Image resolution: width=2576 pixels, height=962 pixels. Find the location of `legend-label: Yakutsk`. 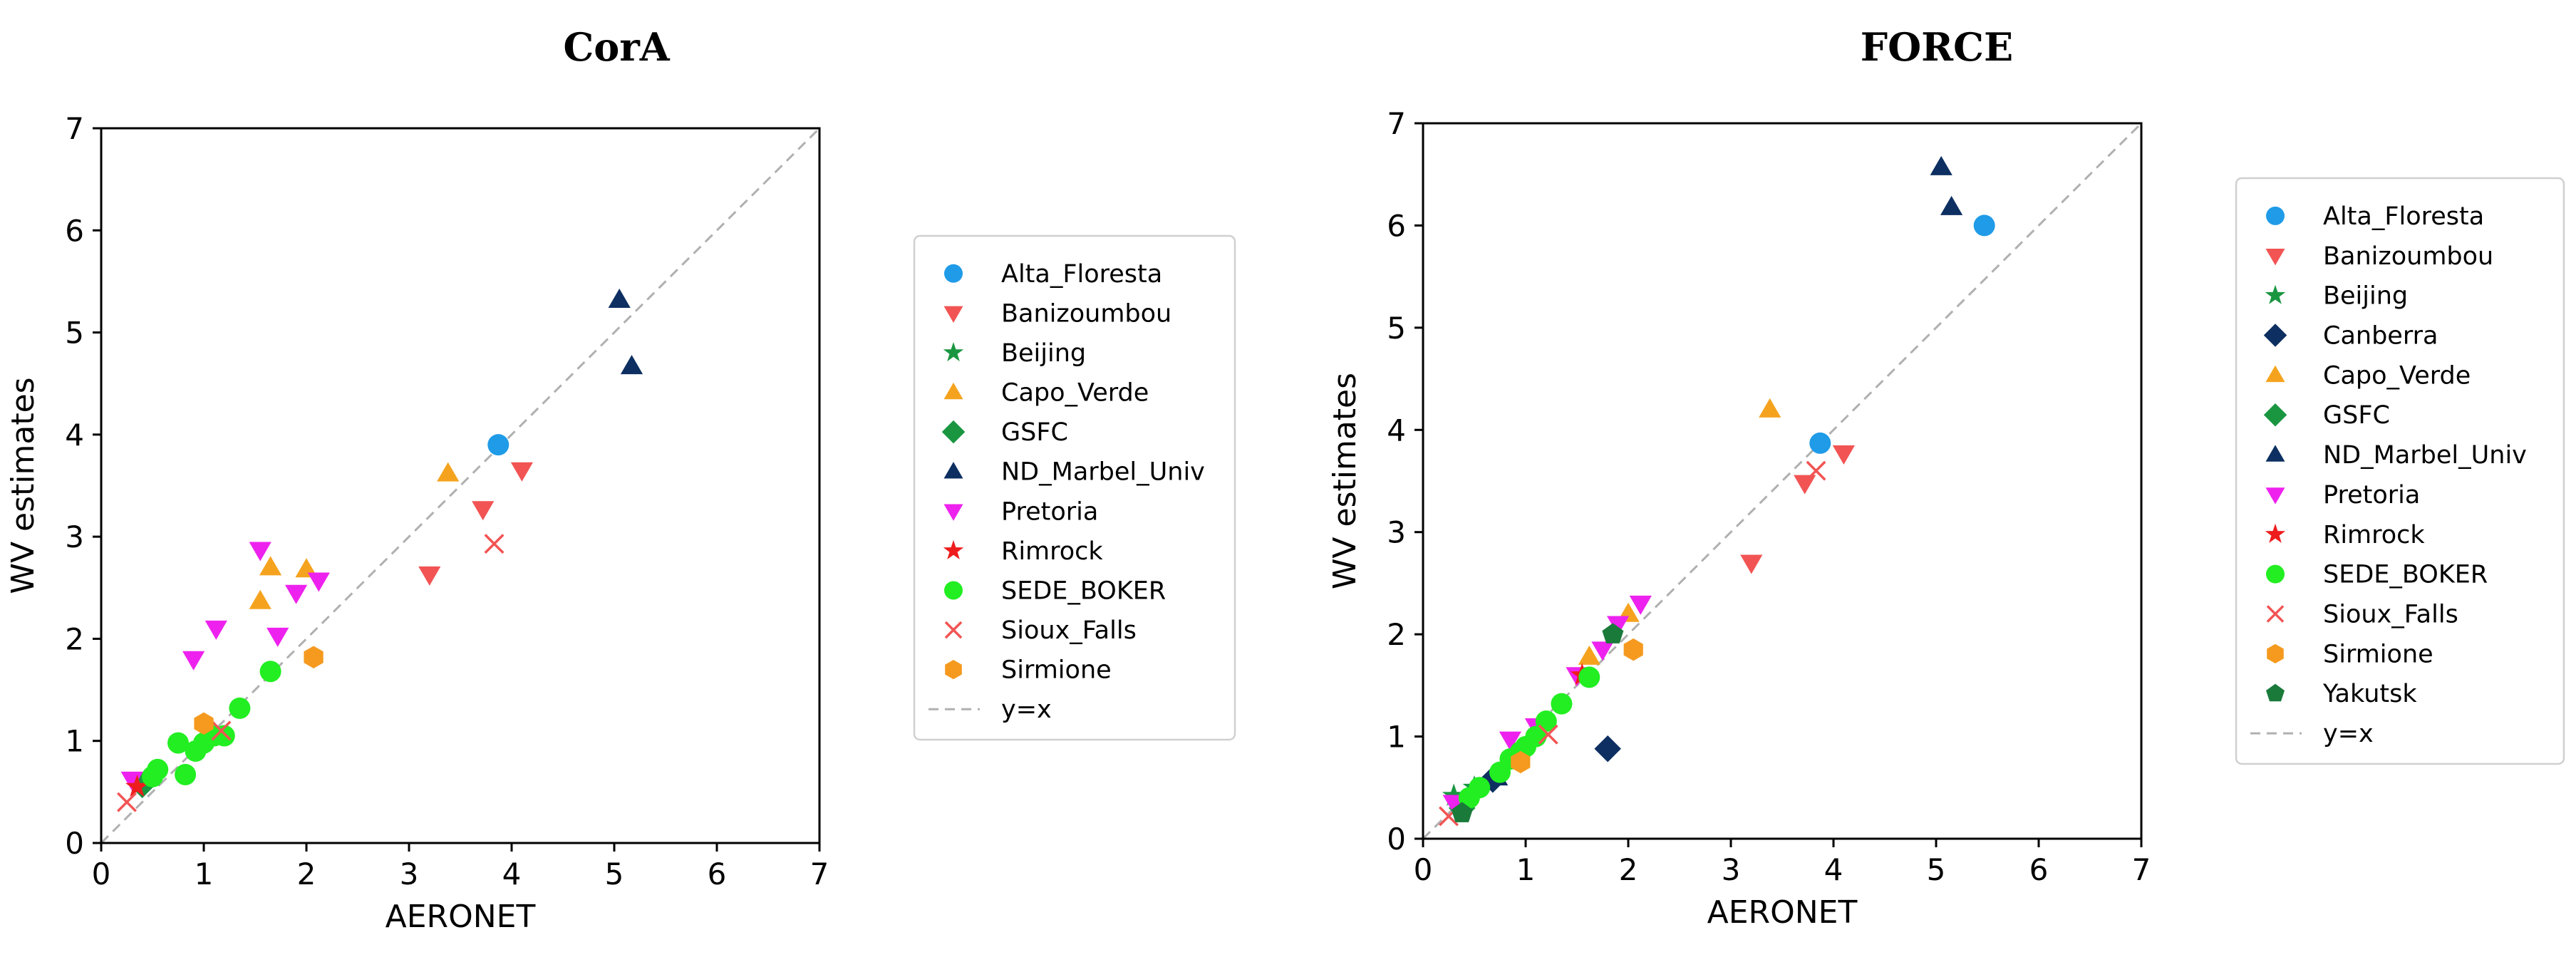

legend-label: Yakutsk is located at coordinates (2369, 694).